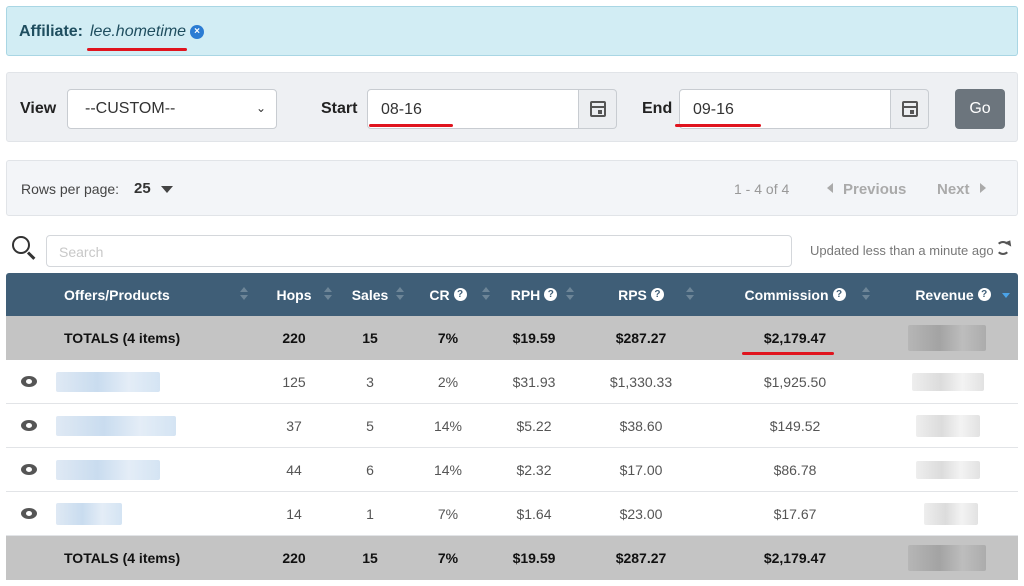 This screenshot has height=586, width=1024. Describe the element at coordinates (795, 513) in the screenshot. I see `commission-cell: $17.67` at that location.